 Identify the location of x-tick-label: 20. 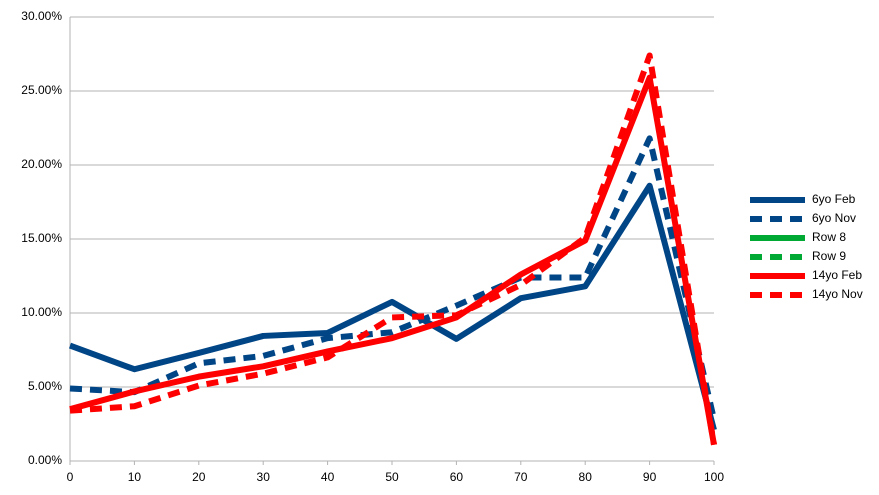
(199, 477).